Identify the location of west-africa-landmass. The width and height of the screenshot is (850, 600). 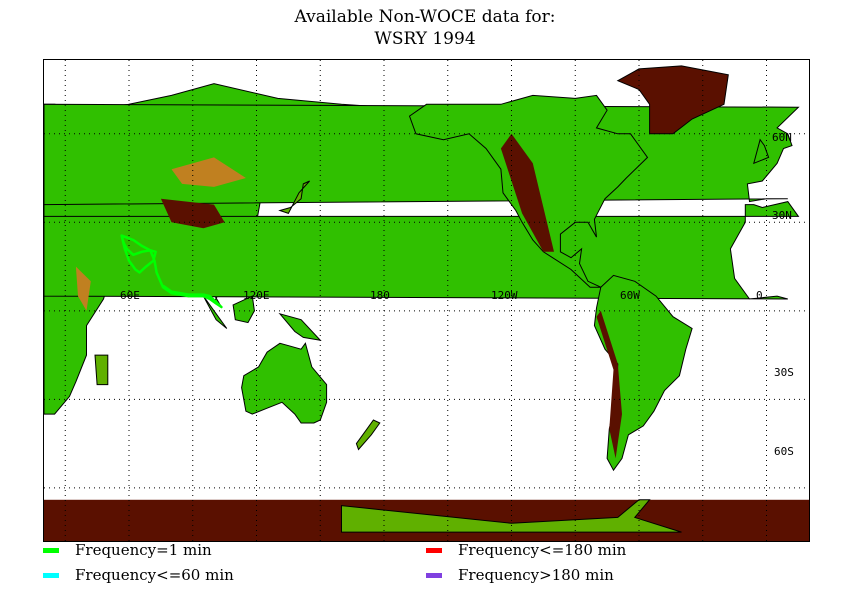
(422, 250).